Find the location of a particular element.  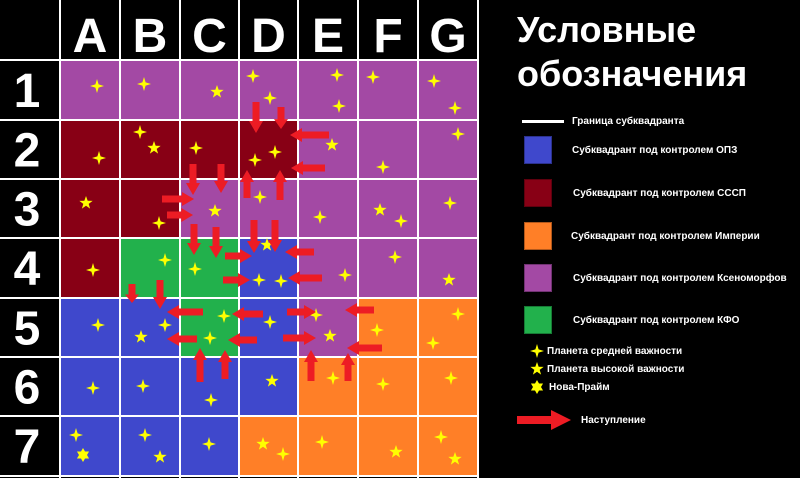

cell-G3 is located at coordinates (448, 208).